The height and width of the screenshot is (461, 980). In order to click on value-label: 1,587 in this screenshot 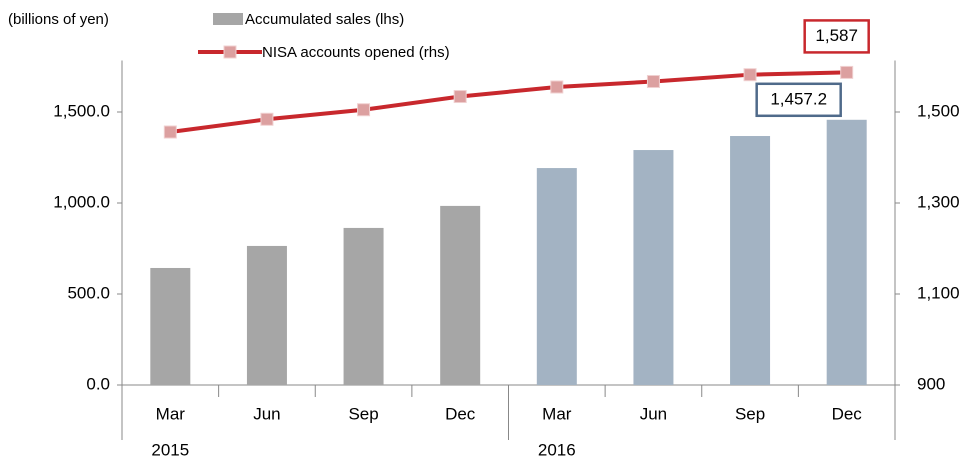, I will do `click(836, 35)`.